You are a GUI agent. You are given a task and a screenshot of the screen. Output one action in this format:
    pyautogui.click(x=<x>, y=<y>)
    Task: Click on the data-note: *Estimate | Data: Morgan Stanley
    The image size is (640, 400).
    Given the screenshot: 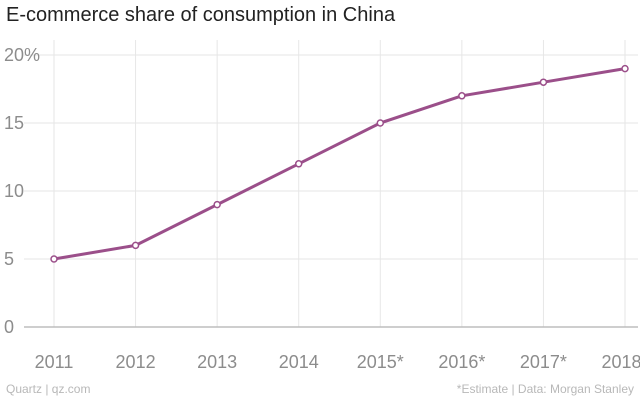 What is the action you would take?
    pyautogui.click(x=545, y=389)
    